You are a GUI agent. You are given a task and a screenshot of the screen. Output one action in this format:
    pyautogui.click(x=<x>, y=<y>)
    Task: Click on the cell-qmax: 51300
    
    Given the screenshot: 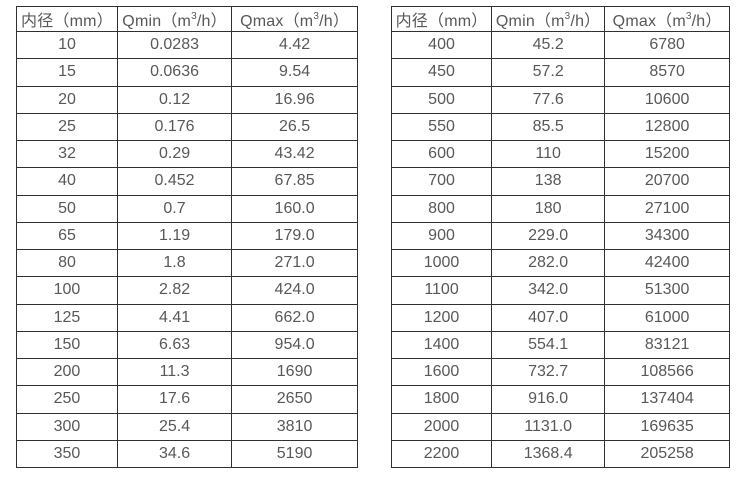 What is the action you would take?
    pyautogui.click(x=667, y=290)
    